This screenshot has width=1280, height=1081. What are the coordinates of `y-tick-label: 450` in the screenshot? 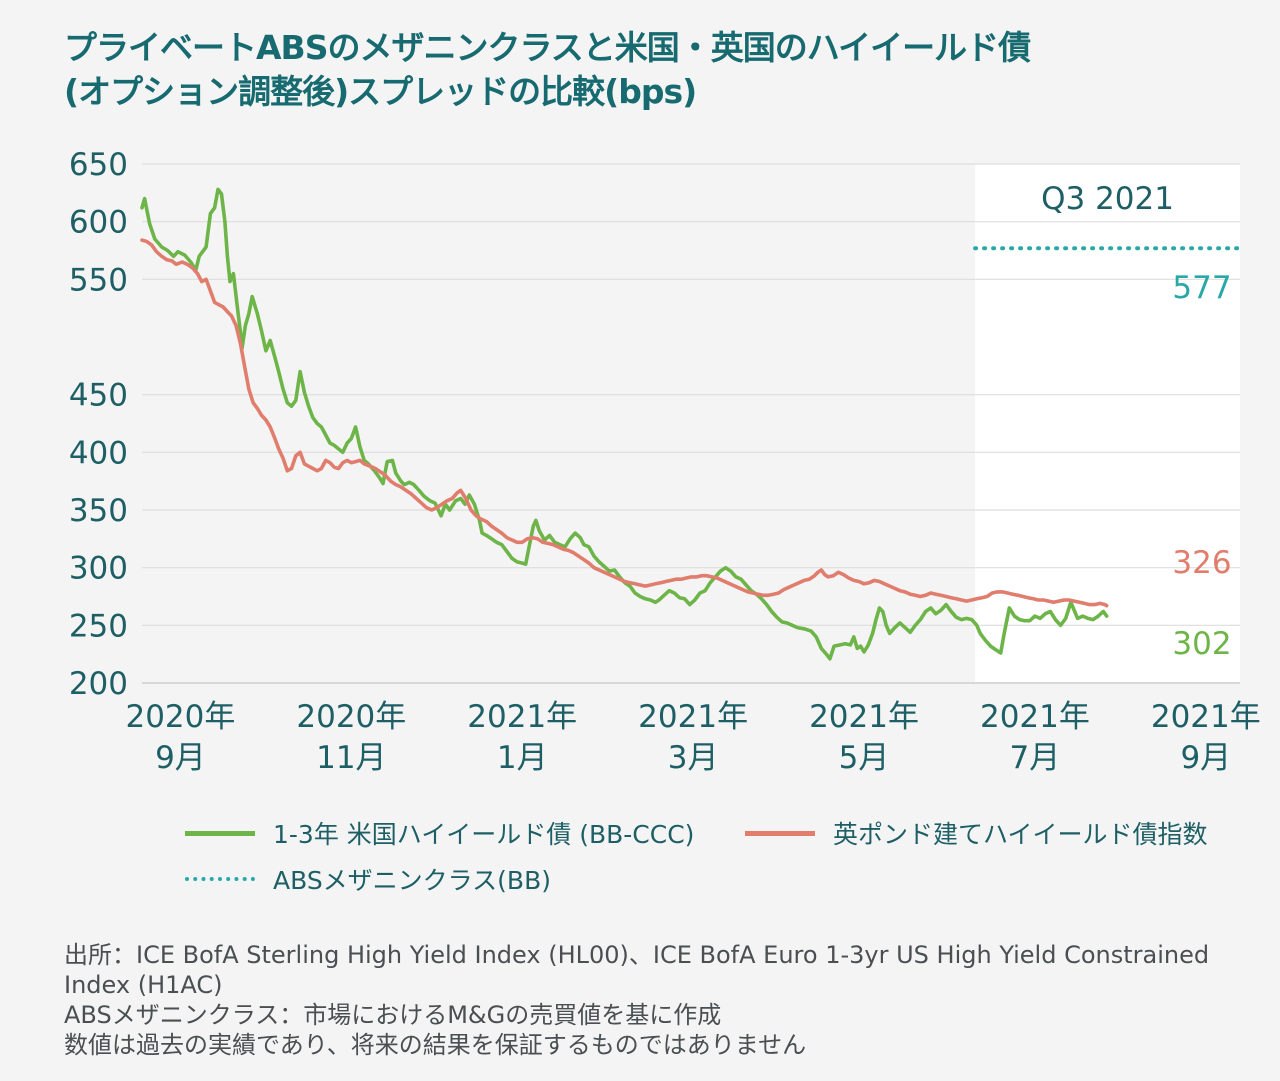 It's located at (98, 396).